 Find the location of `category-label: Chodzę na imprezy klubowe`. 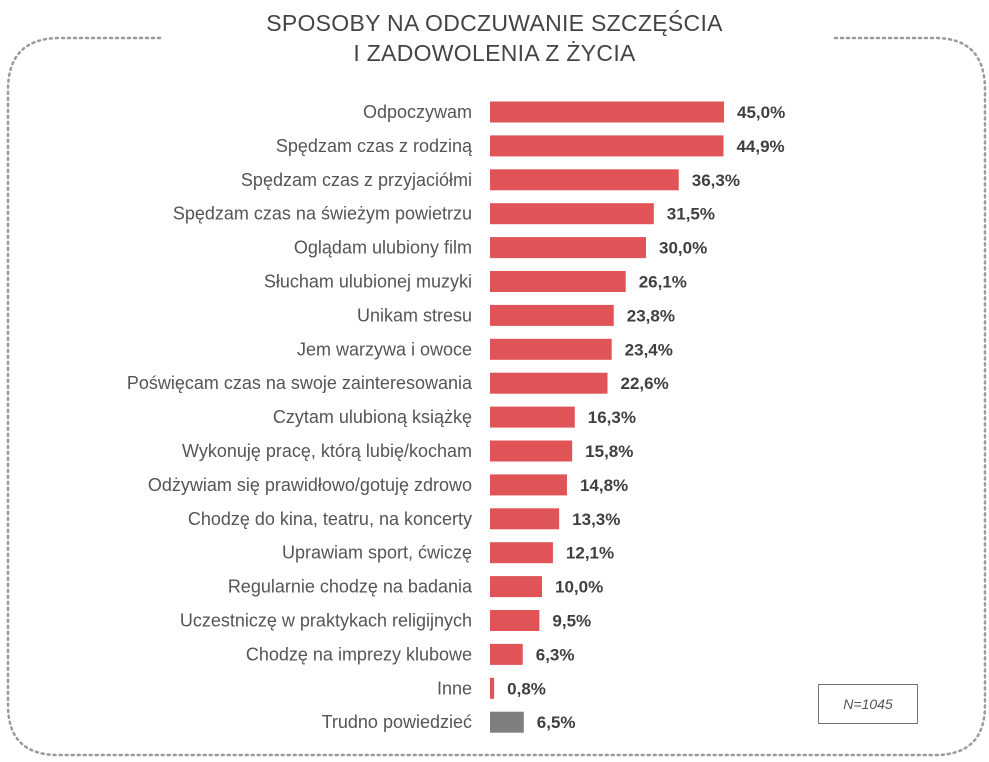

category-label: Chodzę na imprezy klubowe is located at coordinates (359, 654).